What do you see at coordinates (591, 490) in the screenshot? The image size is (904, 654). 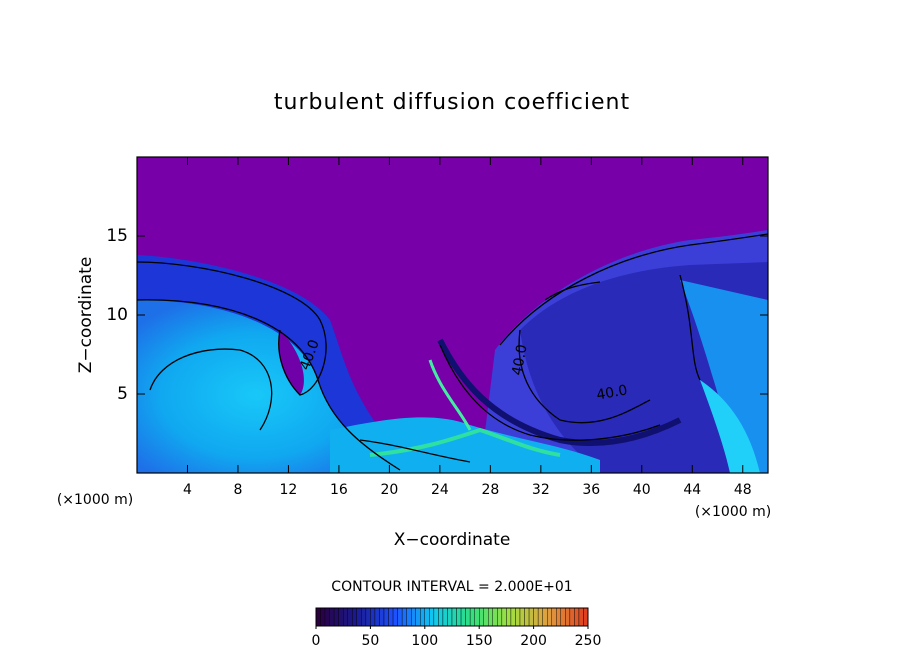 I see `x-tick-label: 36` at bounding box center [591, 490].